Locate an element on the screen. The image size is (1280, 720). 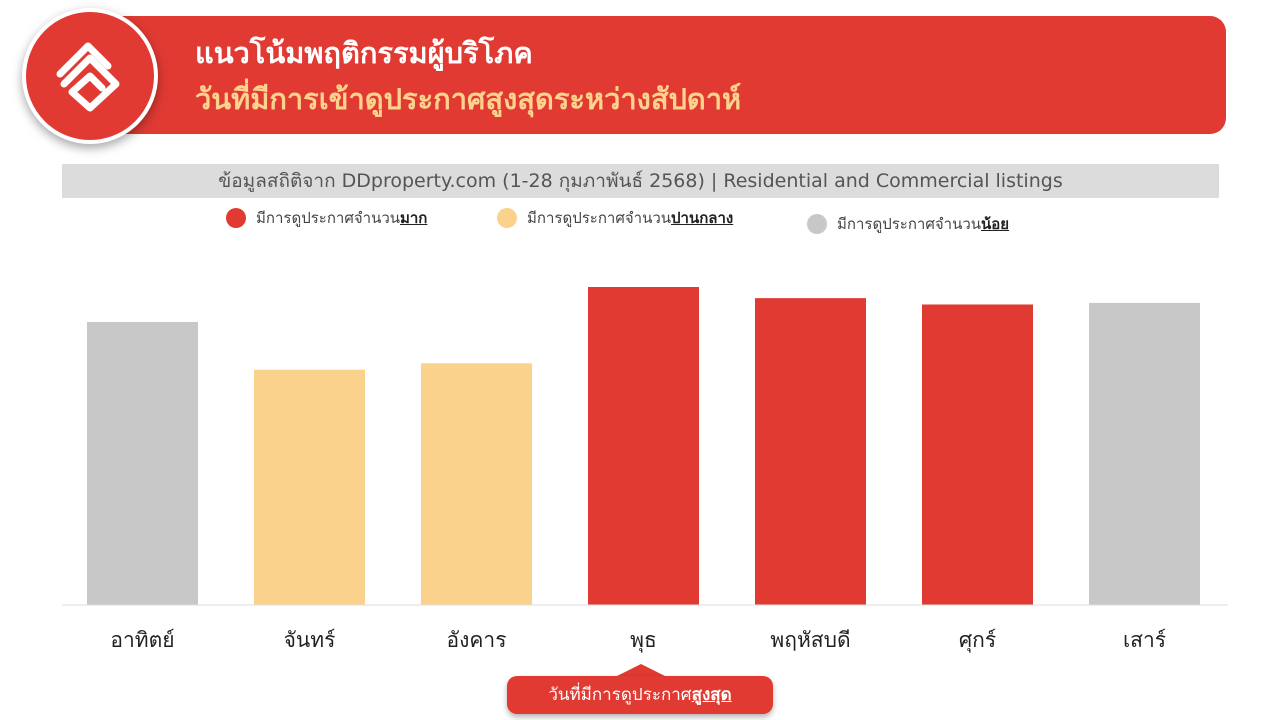
callout-pointer is located at coordinates (641, 670).